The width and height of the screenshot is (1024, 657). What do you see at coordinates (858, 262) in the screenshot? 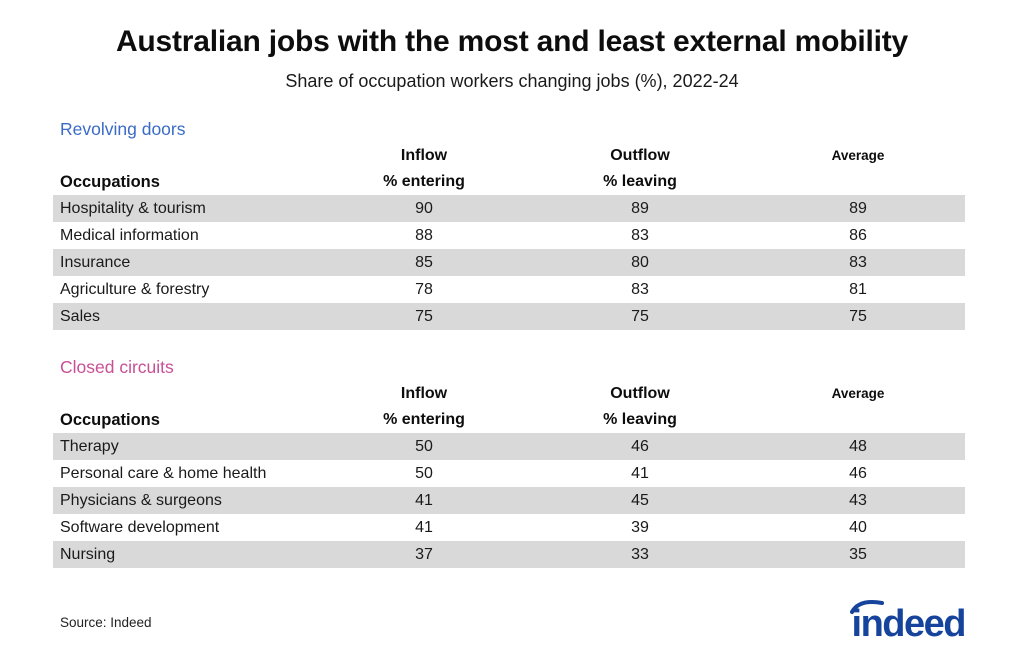
I see `average-cell: 83` at bounding box center [858, 262].